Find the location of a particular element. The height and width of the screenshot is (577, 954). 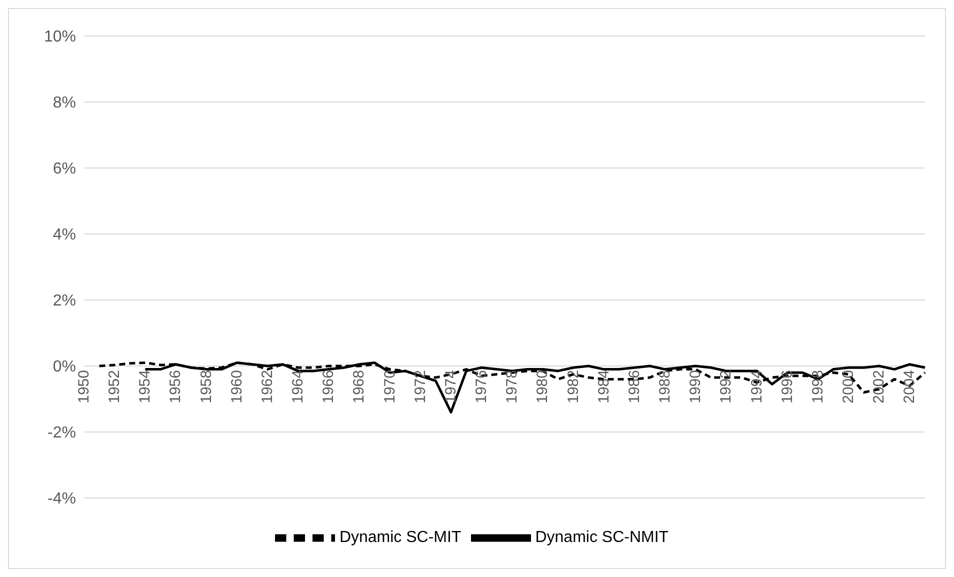

y-tick-label: 2% is located at coordinates (64, 301).